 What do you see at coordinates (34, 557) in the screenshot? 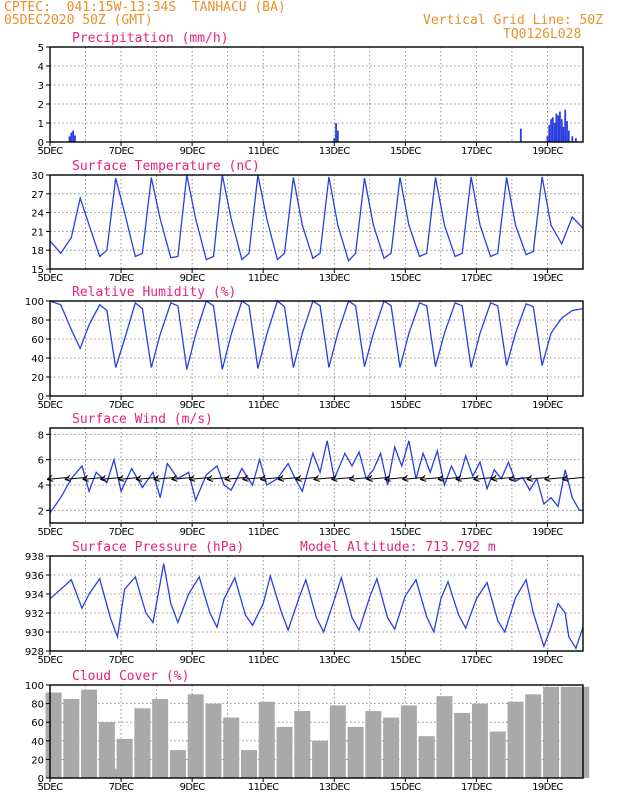
I see `y-tick-label: 938` at bounding box center [34, 557].